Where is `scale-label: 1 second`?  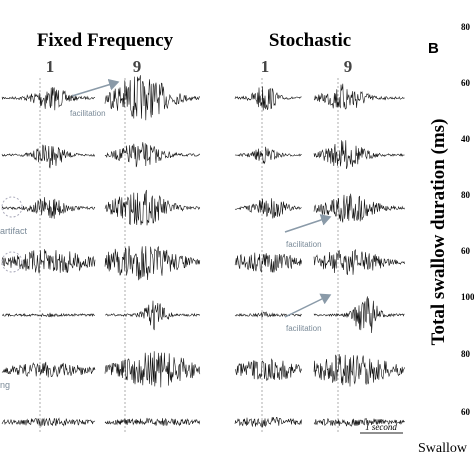
scale-label: 1 second is located at coordinates (381, 427).